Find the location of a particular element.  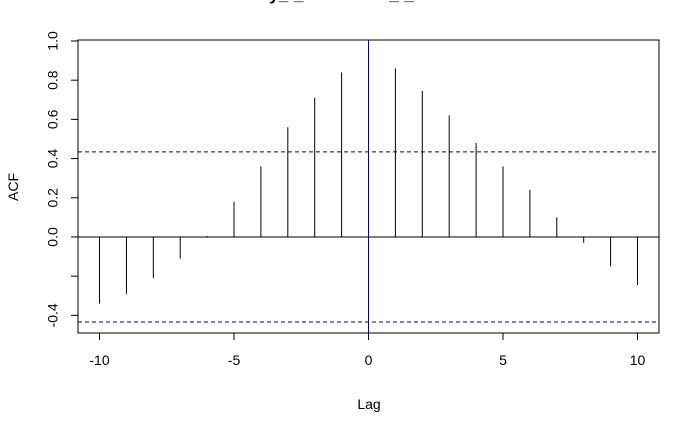

x-tick-label: -5 is located at coordinates (234, 360).